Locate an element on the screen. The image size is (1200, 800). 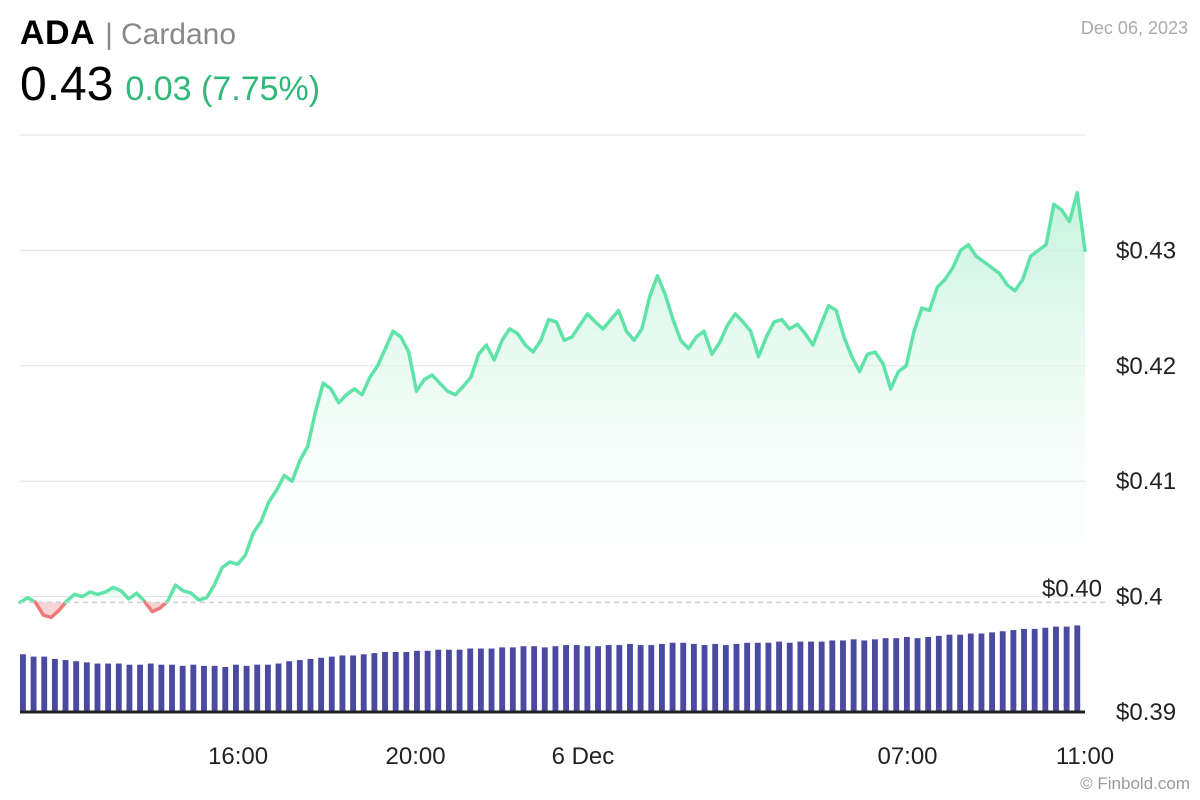
x-tick-label: 20:00 is located at coordinates (416, 756).